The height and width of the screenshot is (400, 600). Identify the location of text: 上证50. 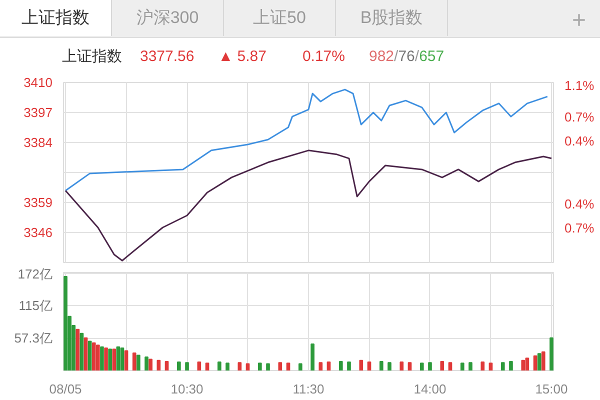
(280, 18).